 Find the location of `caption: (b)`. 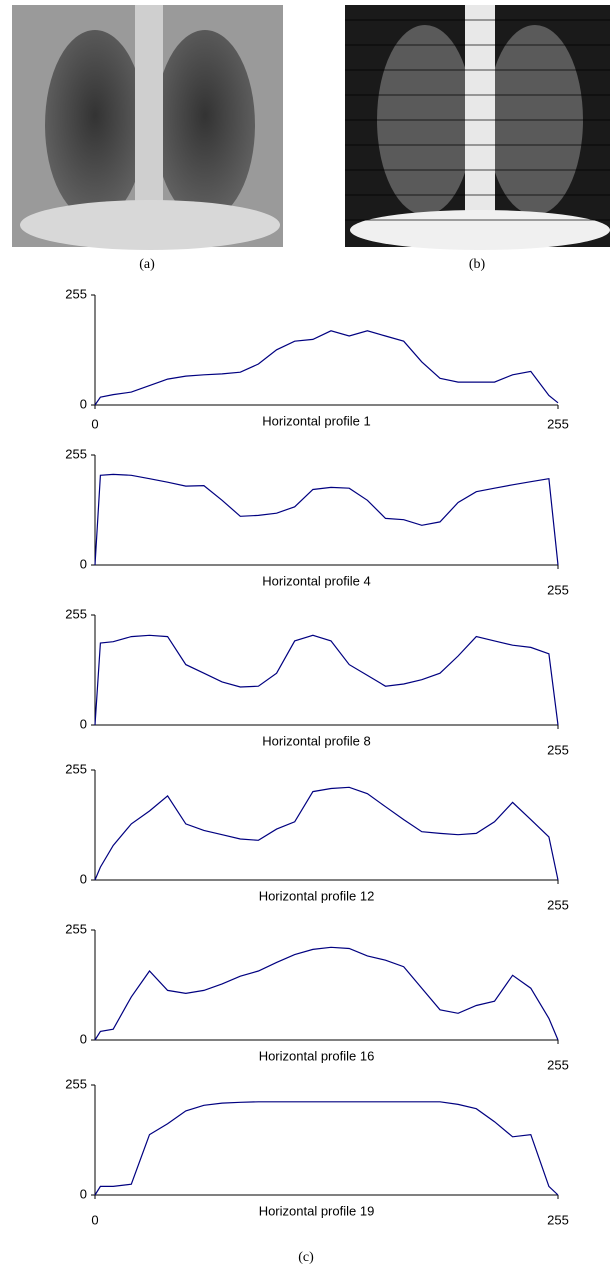

caption: (b) is located at coordinates (477, 264).